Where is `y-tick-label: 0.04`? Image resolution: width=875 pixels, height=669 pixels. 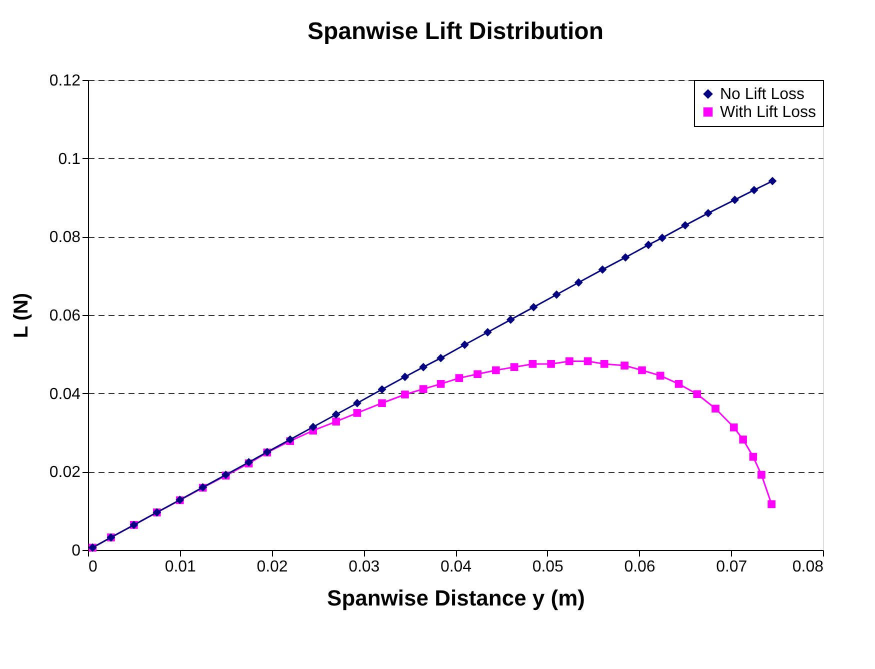 y-tick-label: 0.04 is located at coordinates (65, 394).